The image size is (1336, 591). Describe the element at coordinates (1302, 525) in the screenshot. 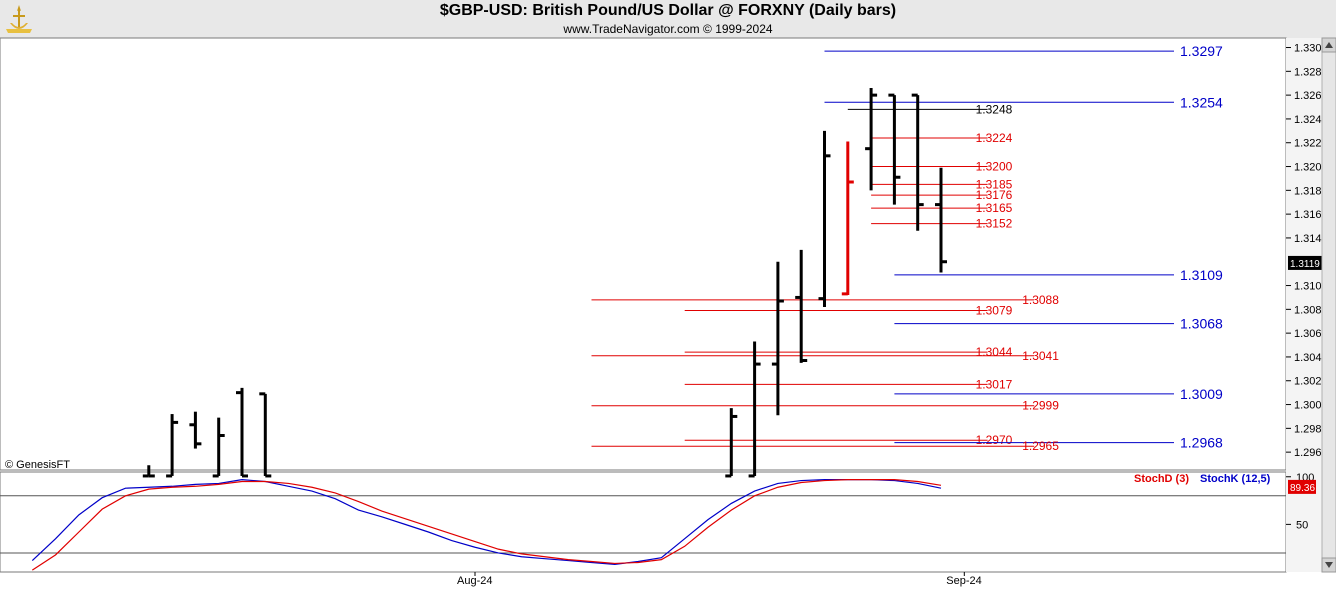

I see `stoch-tick-label: 50` at that location.